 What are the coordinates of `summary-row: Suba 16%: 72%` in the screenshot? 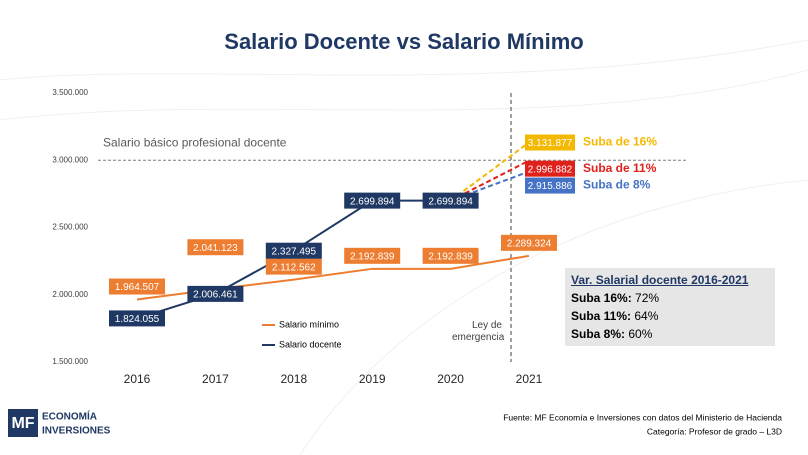 It's located at (615, 298).